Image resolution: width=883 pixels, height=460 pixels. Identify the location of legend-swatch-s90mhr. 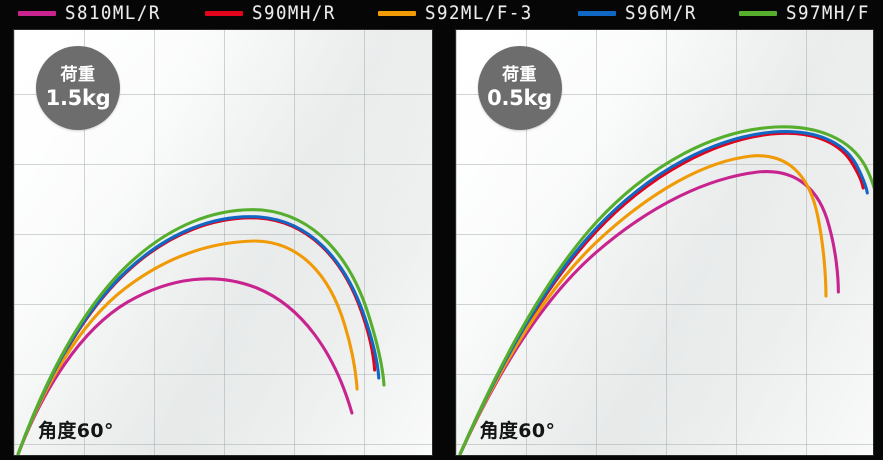
(223, 13).